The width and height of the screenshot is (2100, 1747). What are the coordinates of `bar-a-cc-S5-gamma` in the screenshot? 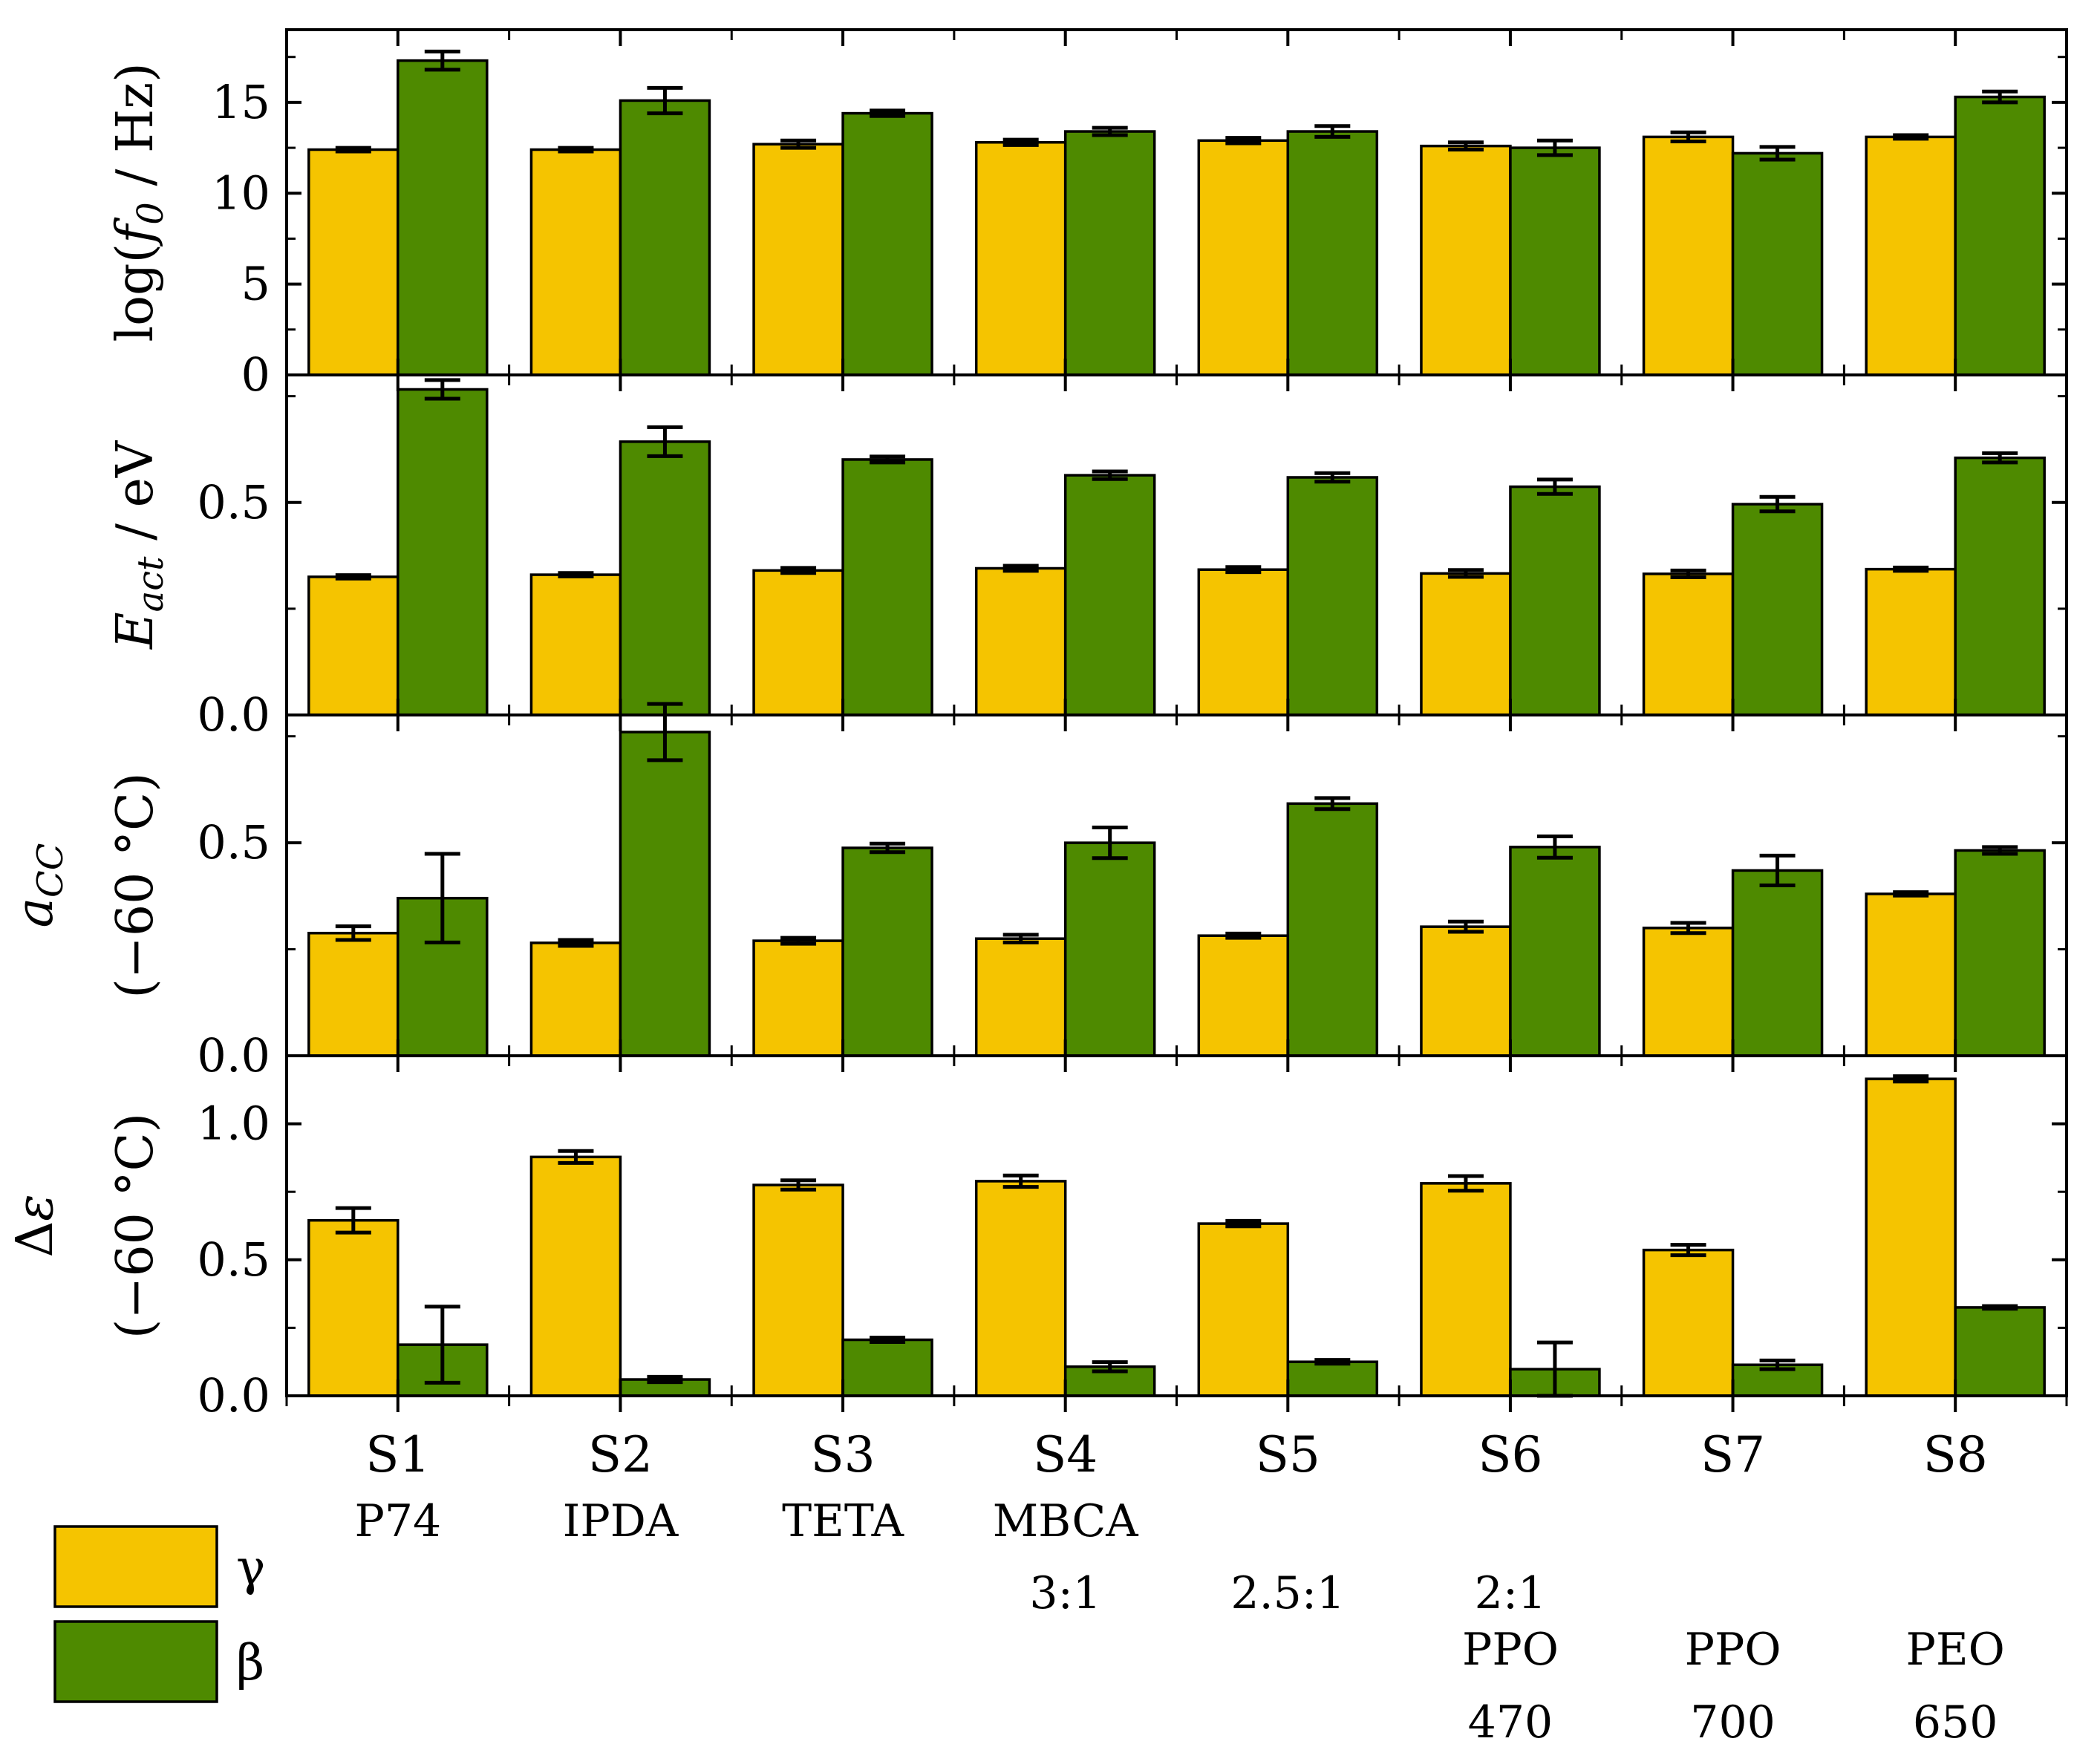 It's located at (1243, 995).